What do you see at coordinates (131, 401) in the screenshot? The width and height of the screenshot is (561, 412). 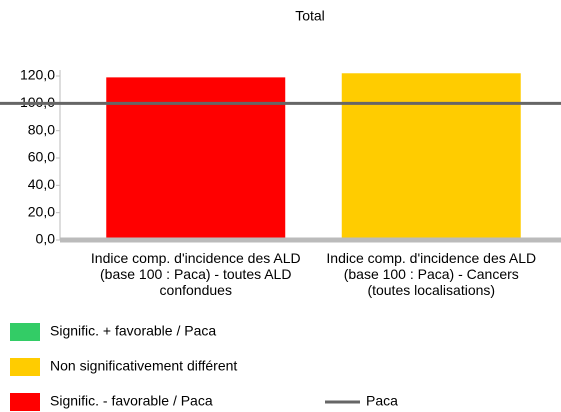 I see `legend-label: Signific. - favorable / Paca` at bounding box center [131, 401].